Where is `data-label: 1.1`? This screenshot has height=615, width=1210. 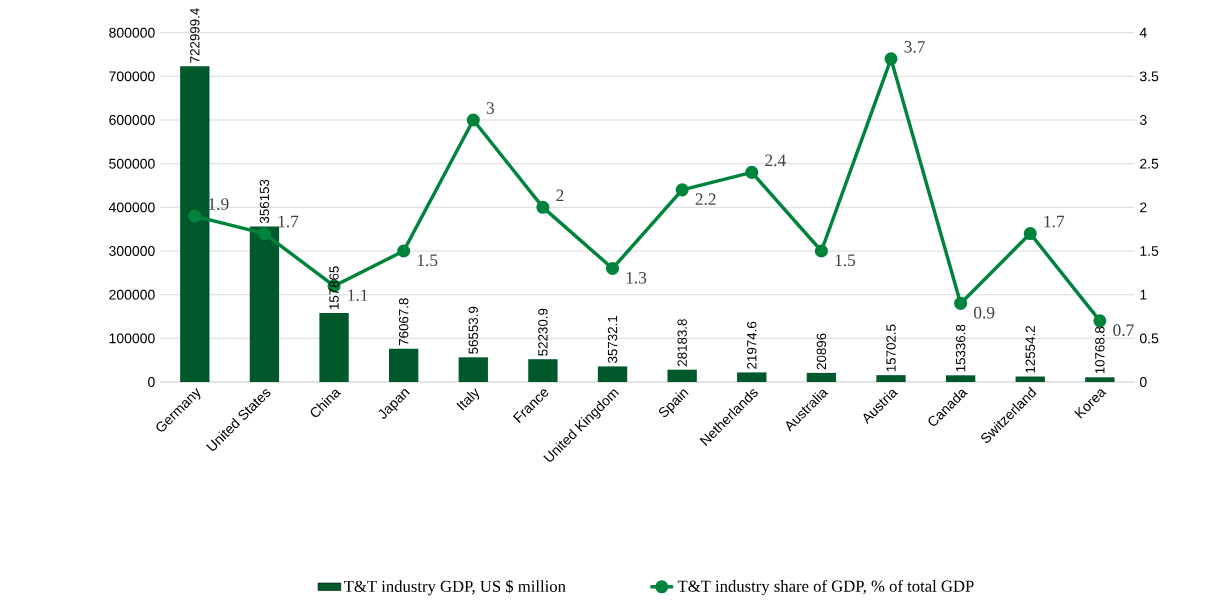
data-label: 1.1 is located at coordinates (358, 295).